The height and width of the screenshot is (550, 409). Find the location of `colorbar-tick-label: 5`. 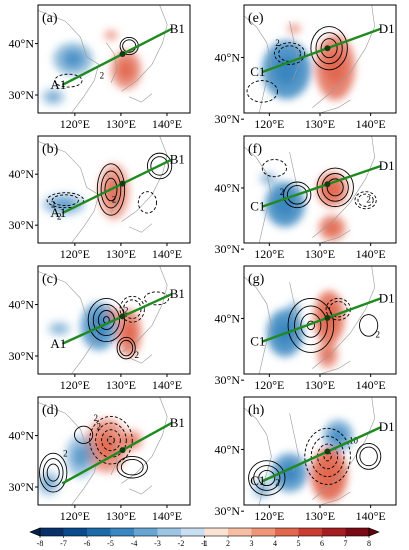

colorbar-tick-label: 5 is located at coordinates (299, 543).